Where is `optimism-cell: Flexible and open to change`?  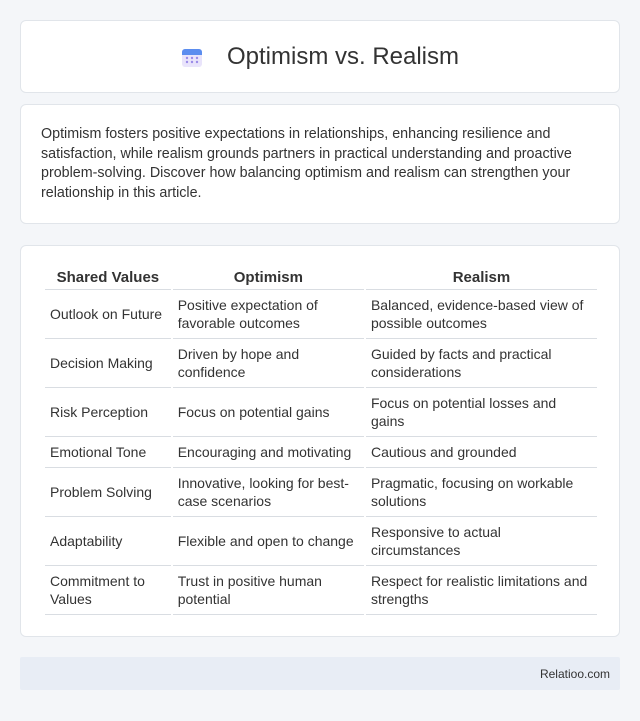 optimism-cell: Flexible and open to change is located at coordinates (268, 541).